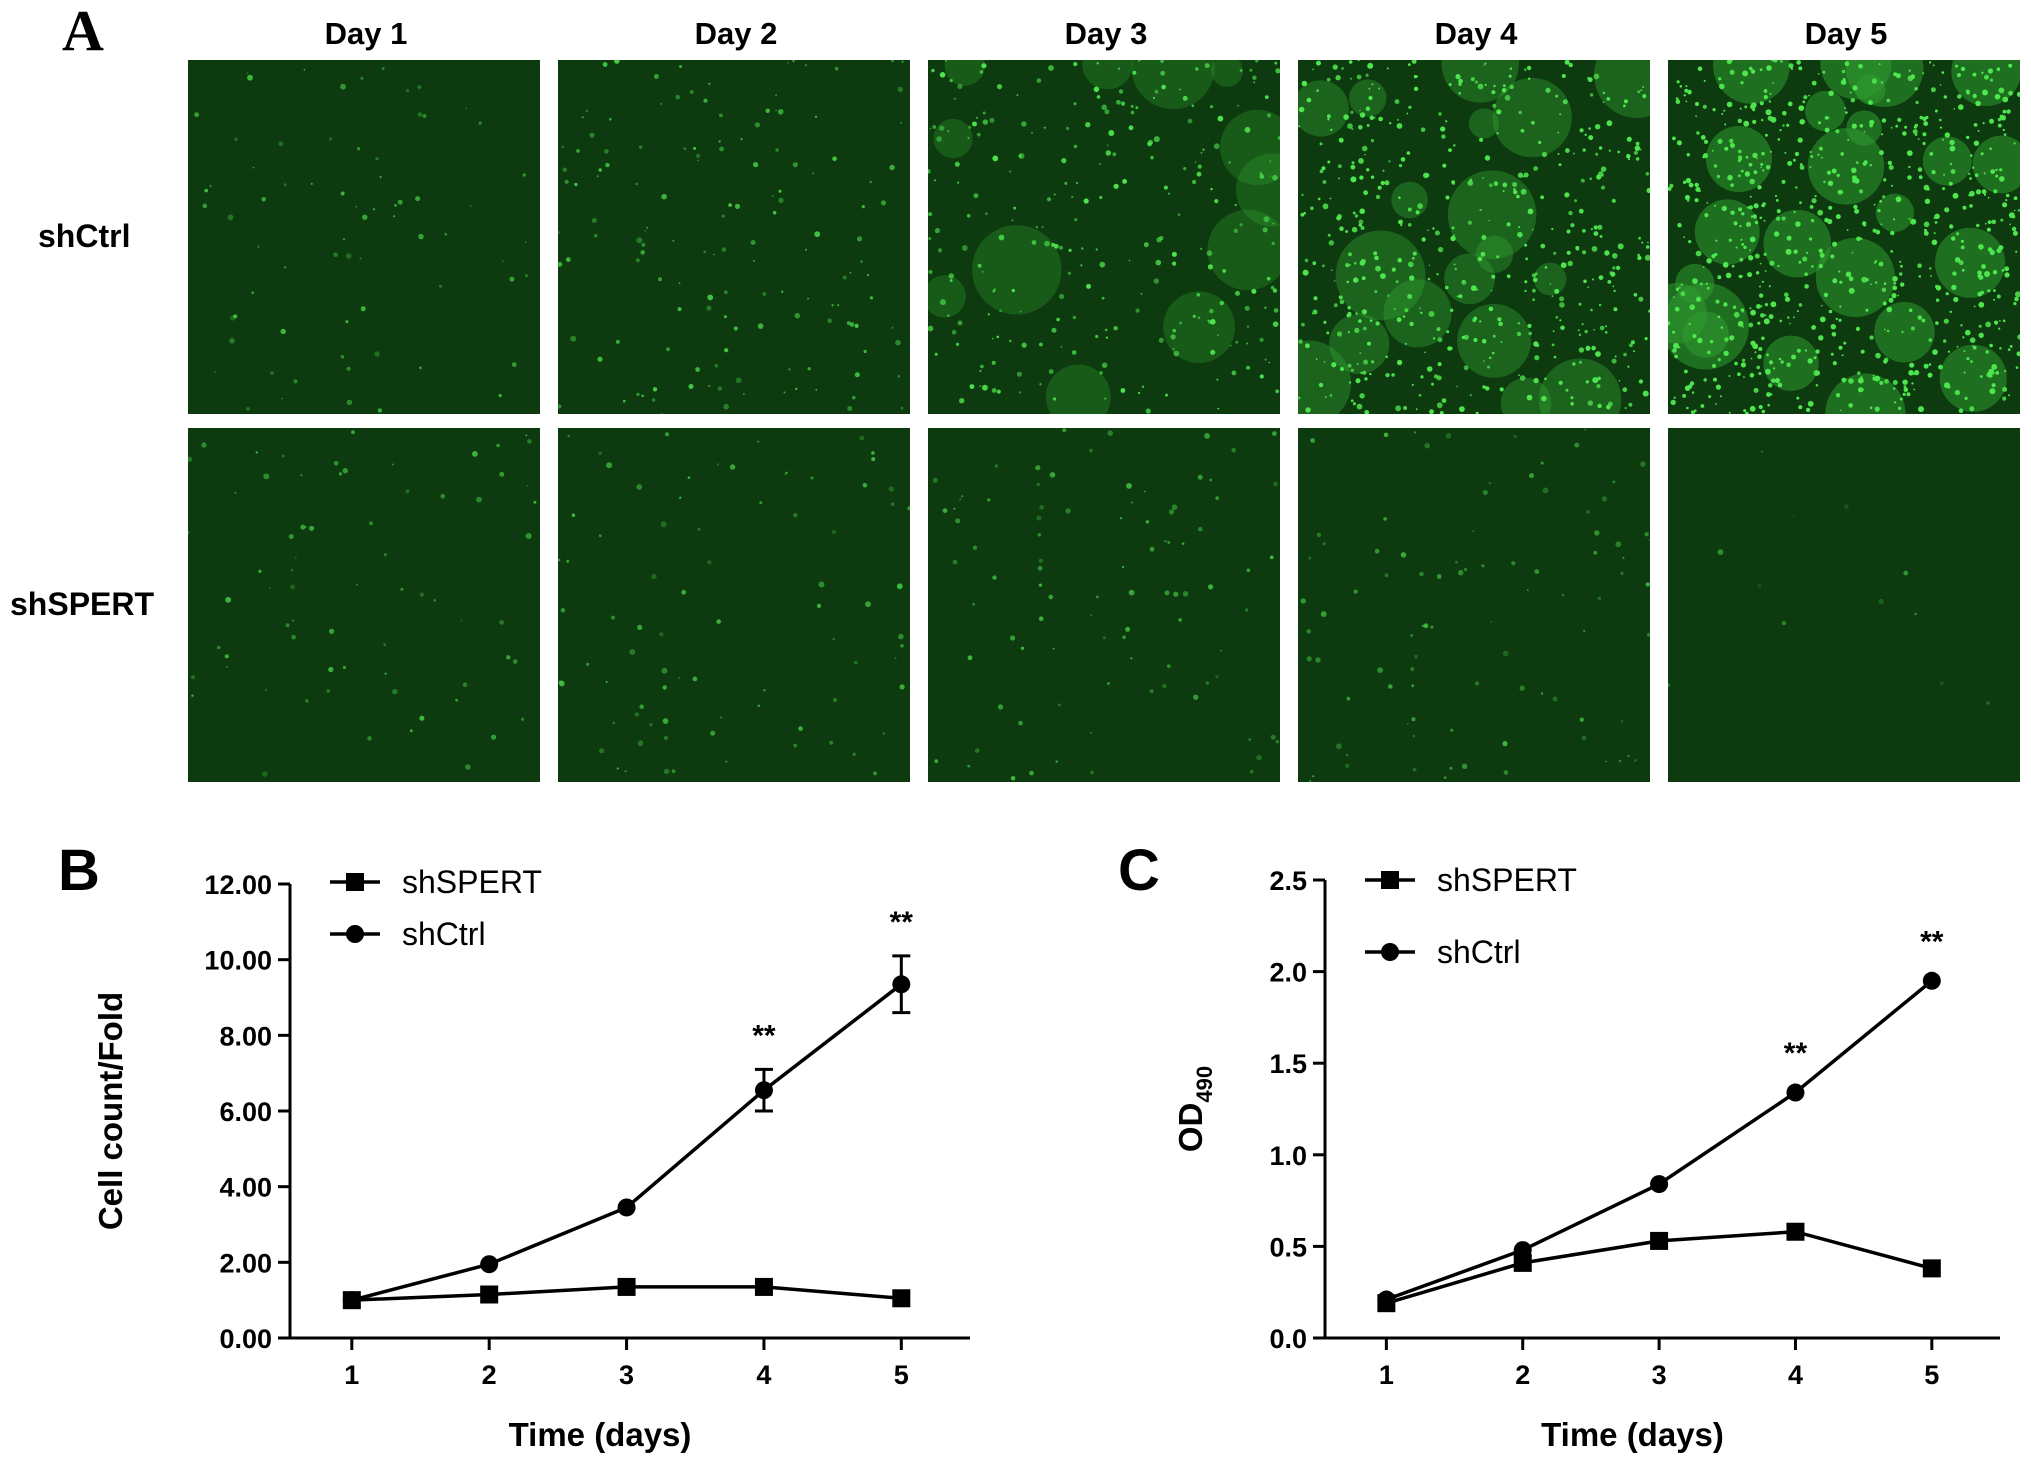 This screenshot has height=1472, width=2031. What do you see at coordinates (1846, 33) in the screenshot?
I see `column-label-day-5: Day 5` at bounding box center [1846, 33].